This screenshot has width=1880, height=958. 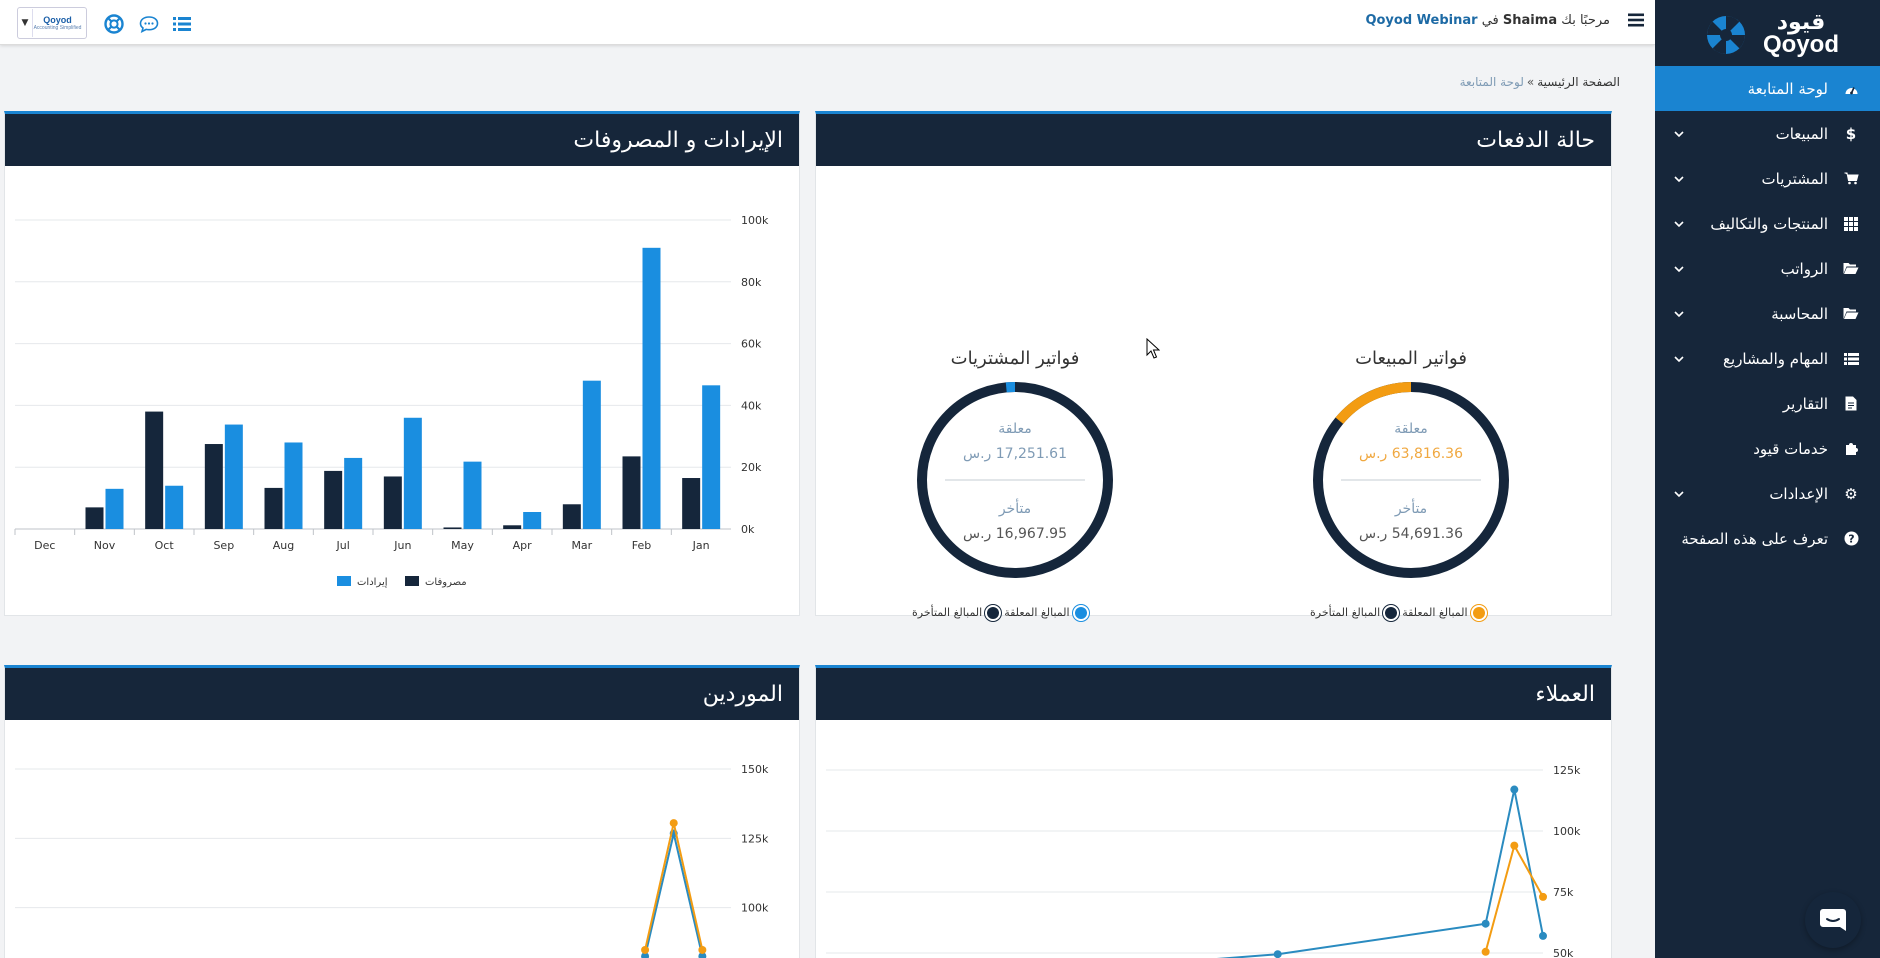 What do you see at coordinates (149, 24) in the screenshot?
I see `chat-comments-icon` at bounding box center [149, 24].